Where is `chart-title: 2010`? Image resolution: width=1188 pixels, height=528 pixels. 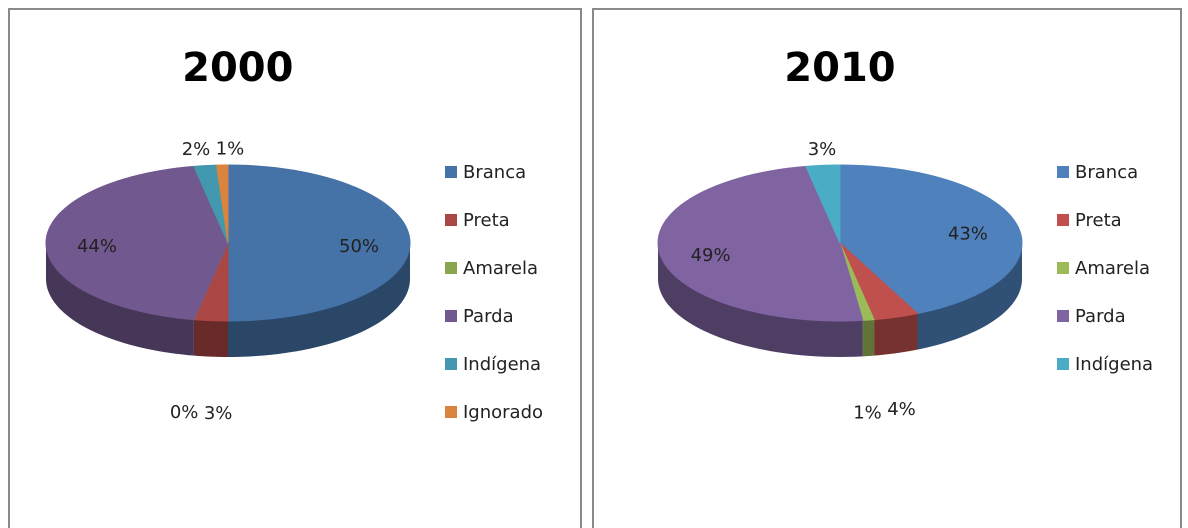
chart-title: 2010 is located at coordinates (839, 68).